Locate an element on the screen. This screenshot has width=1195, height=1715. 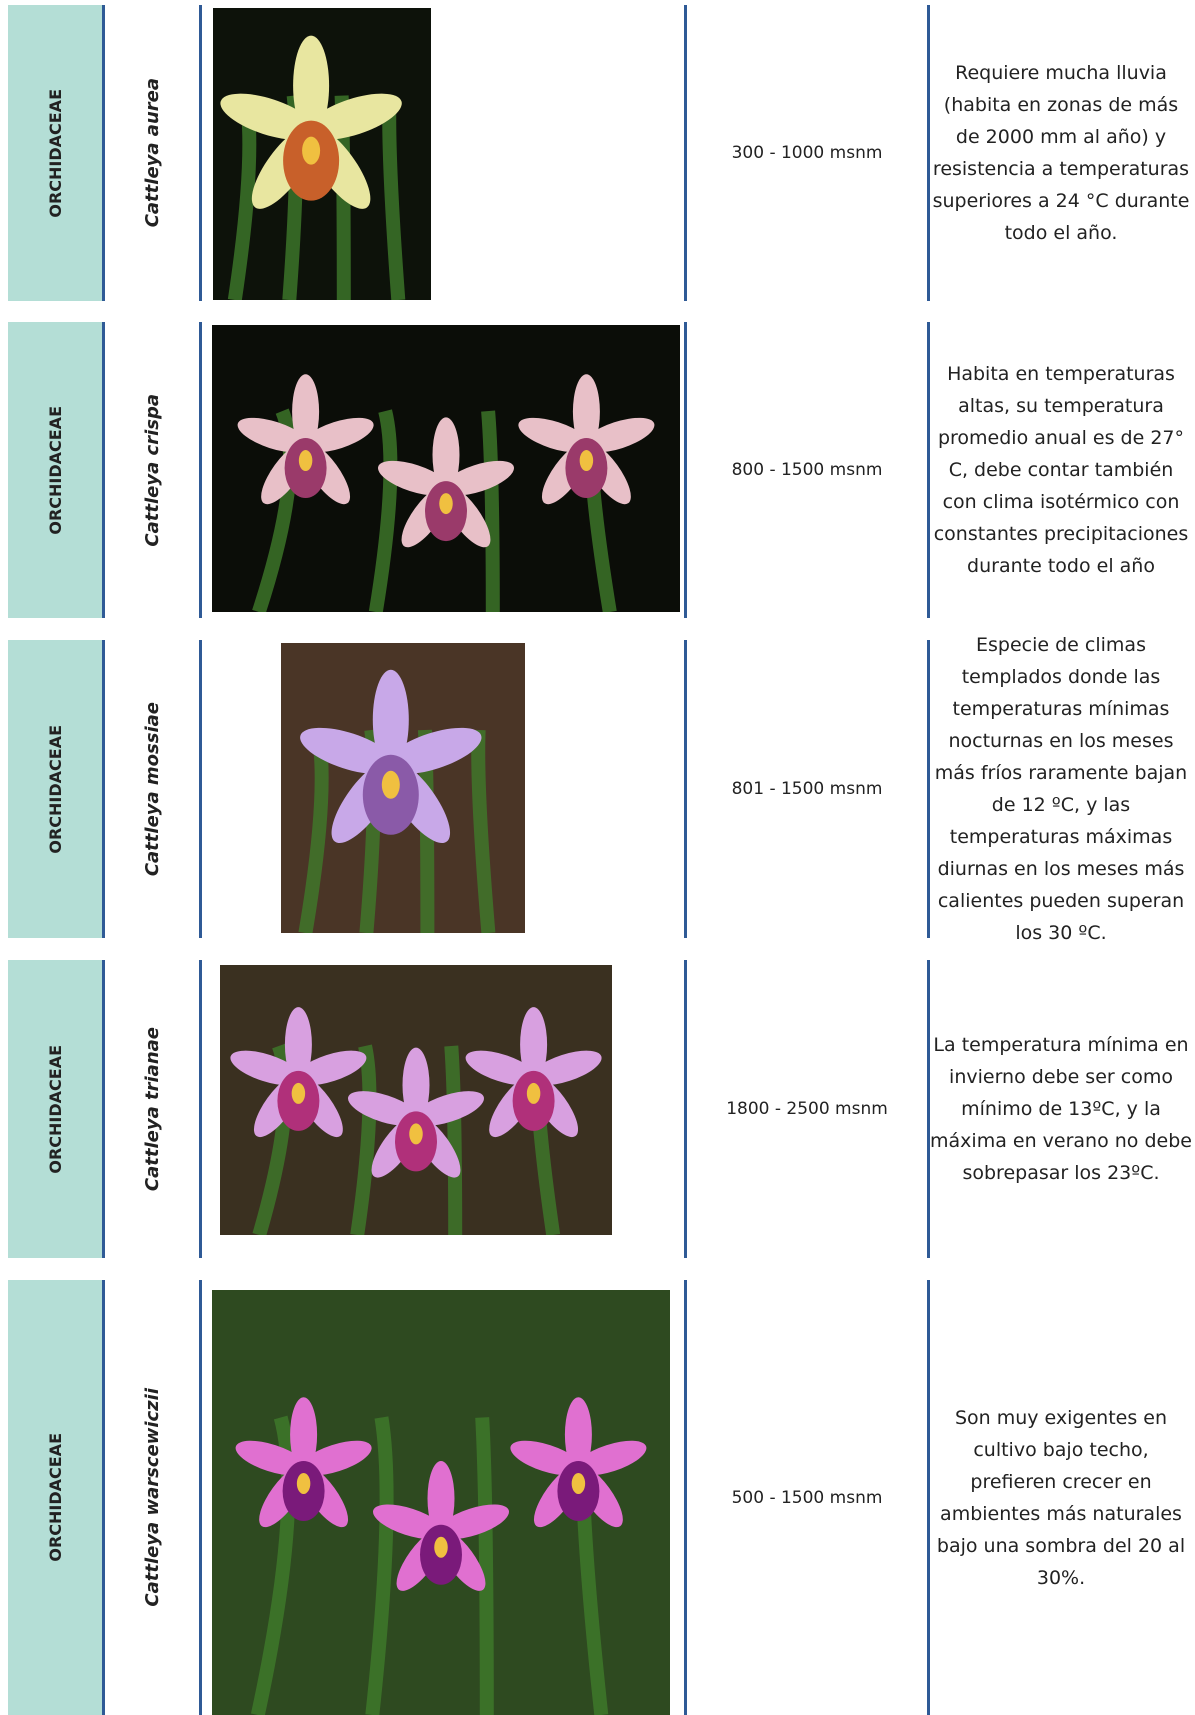
altitude-range: 300 - 1000 msnm is located at coordinates (807, 153).